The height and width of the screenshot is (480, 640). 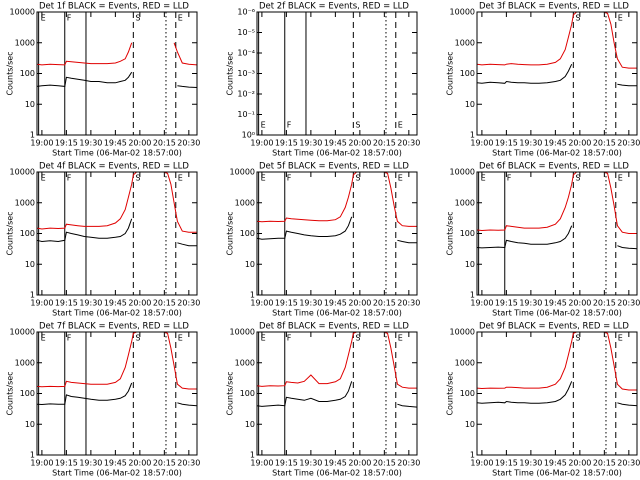 I want to click on y-tick-label: 10⁻⁵, so click(x=246, y=32).